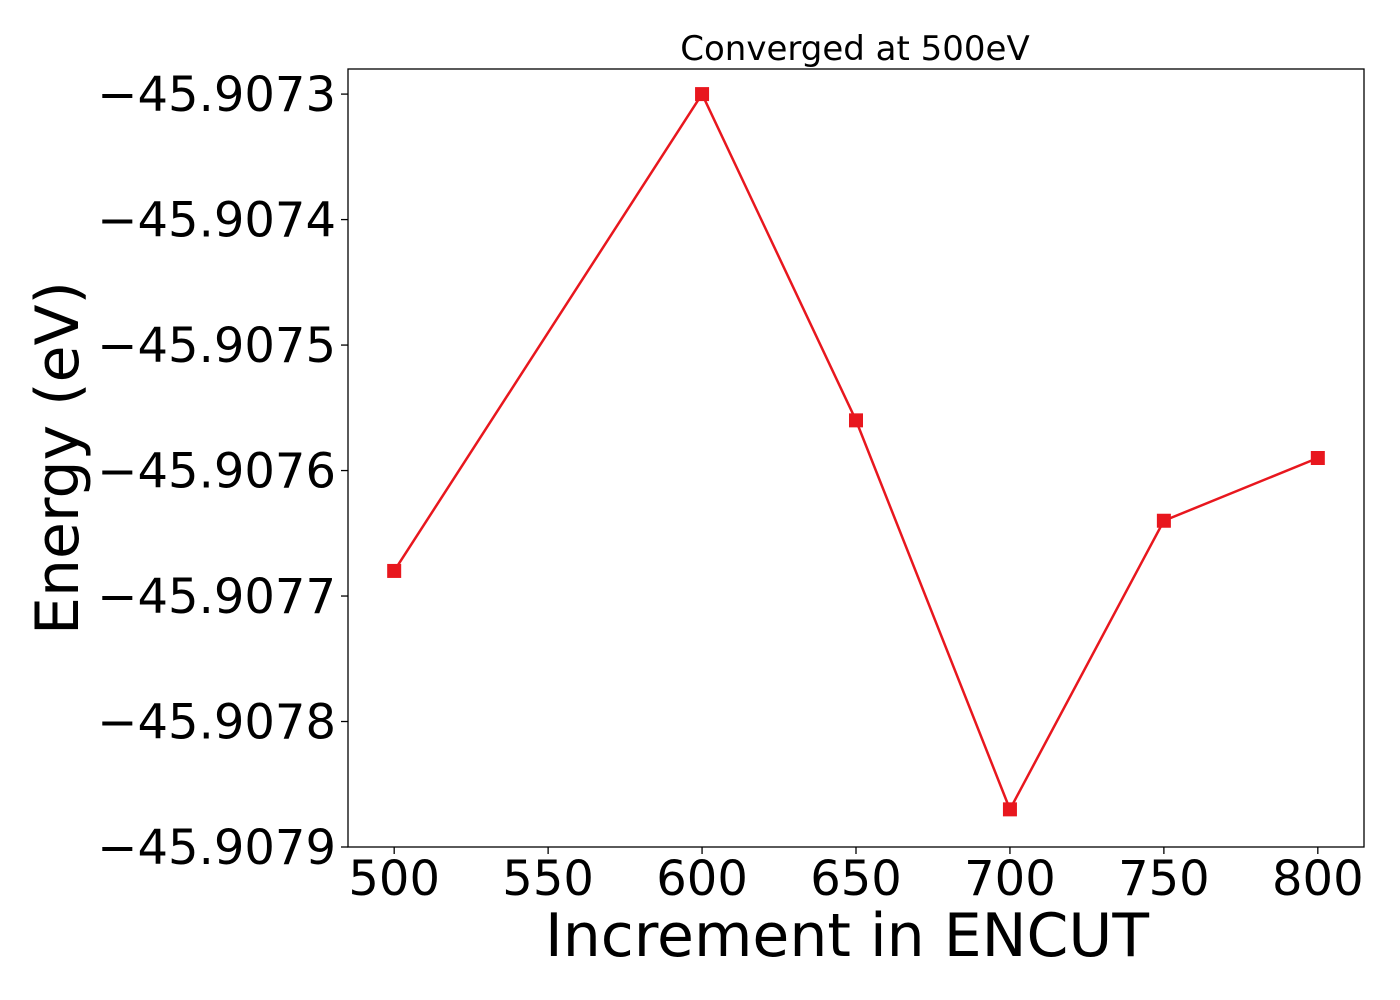 The height and width of the screenshot is (1000, 1400). What do you see at coordinates (216, 95) in the screenshot?
I see `y-tick-label: −45.9073` at bounding box center [216, 95].